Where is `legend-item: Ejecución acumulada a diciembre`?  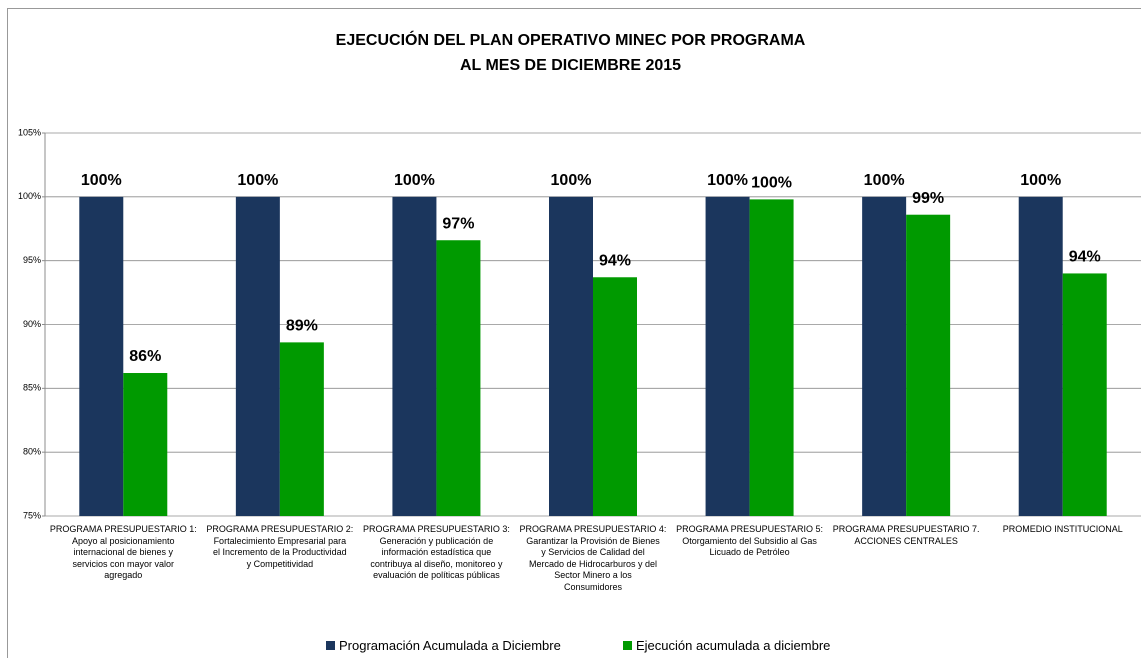 legend-item: Ejecución acumulada a diciembre is located at coordinates (726, 645).